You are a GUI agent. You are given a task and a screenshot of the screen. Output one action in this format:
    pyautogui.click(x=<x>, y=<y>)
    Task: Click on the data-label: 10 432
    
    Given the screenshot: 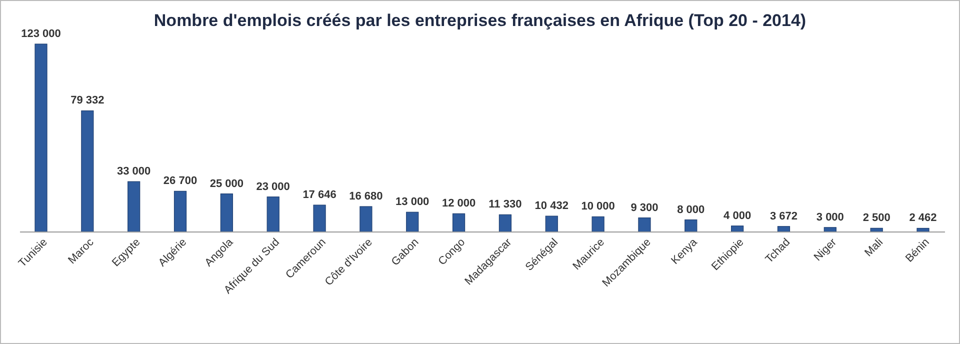 What is the action you would take?
    pyautogui.click(x=551, y=206)
    